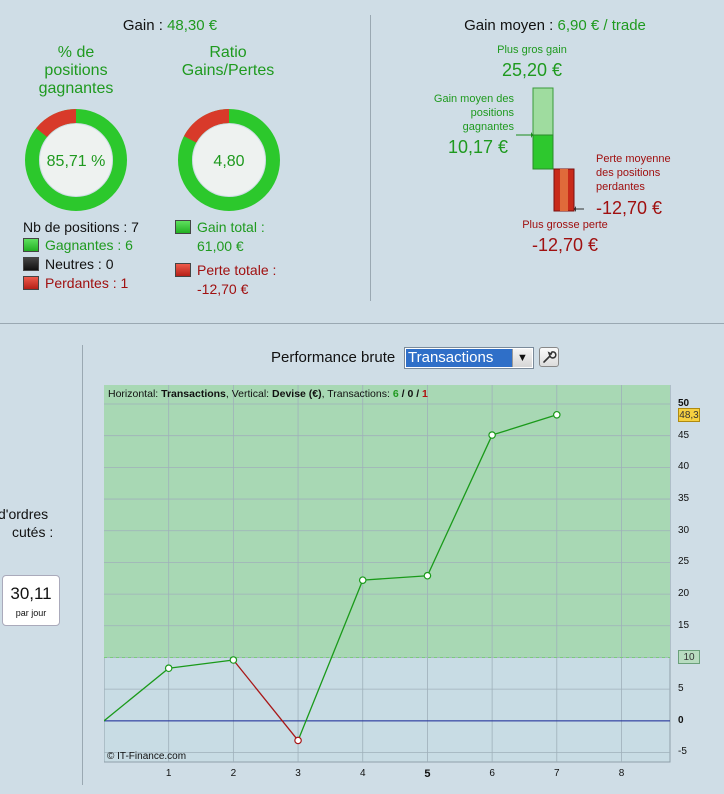 The width and height of the screenshot is (724, 794). What do you see at coordinates (142, 25) in the screenshot?
I see `gain-label: Gain :` at bounding box center [142, 25].